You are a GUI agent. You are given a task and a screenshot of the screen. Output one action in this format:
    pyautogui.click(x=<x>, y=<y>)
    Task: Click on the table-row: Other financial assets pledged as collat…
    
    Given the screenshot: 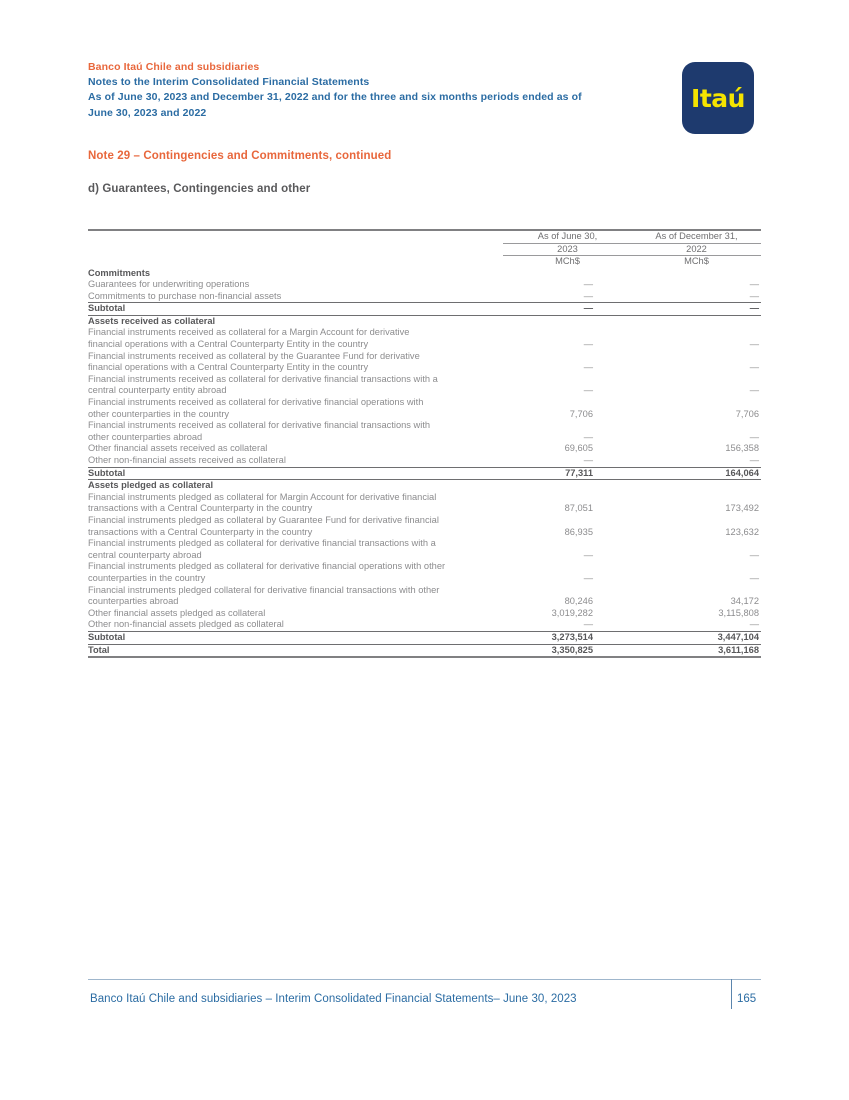 What is the action you would take?
    pyautogui.click(x=424, y=614)
    